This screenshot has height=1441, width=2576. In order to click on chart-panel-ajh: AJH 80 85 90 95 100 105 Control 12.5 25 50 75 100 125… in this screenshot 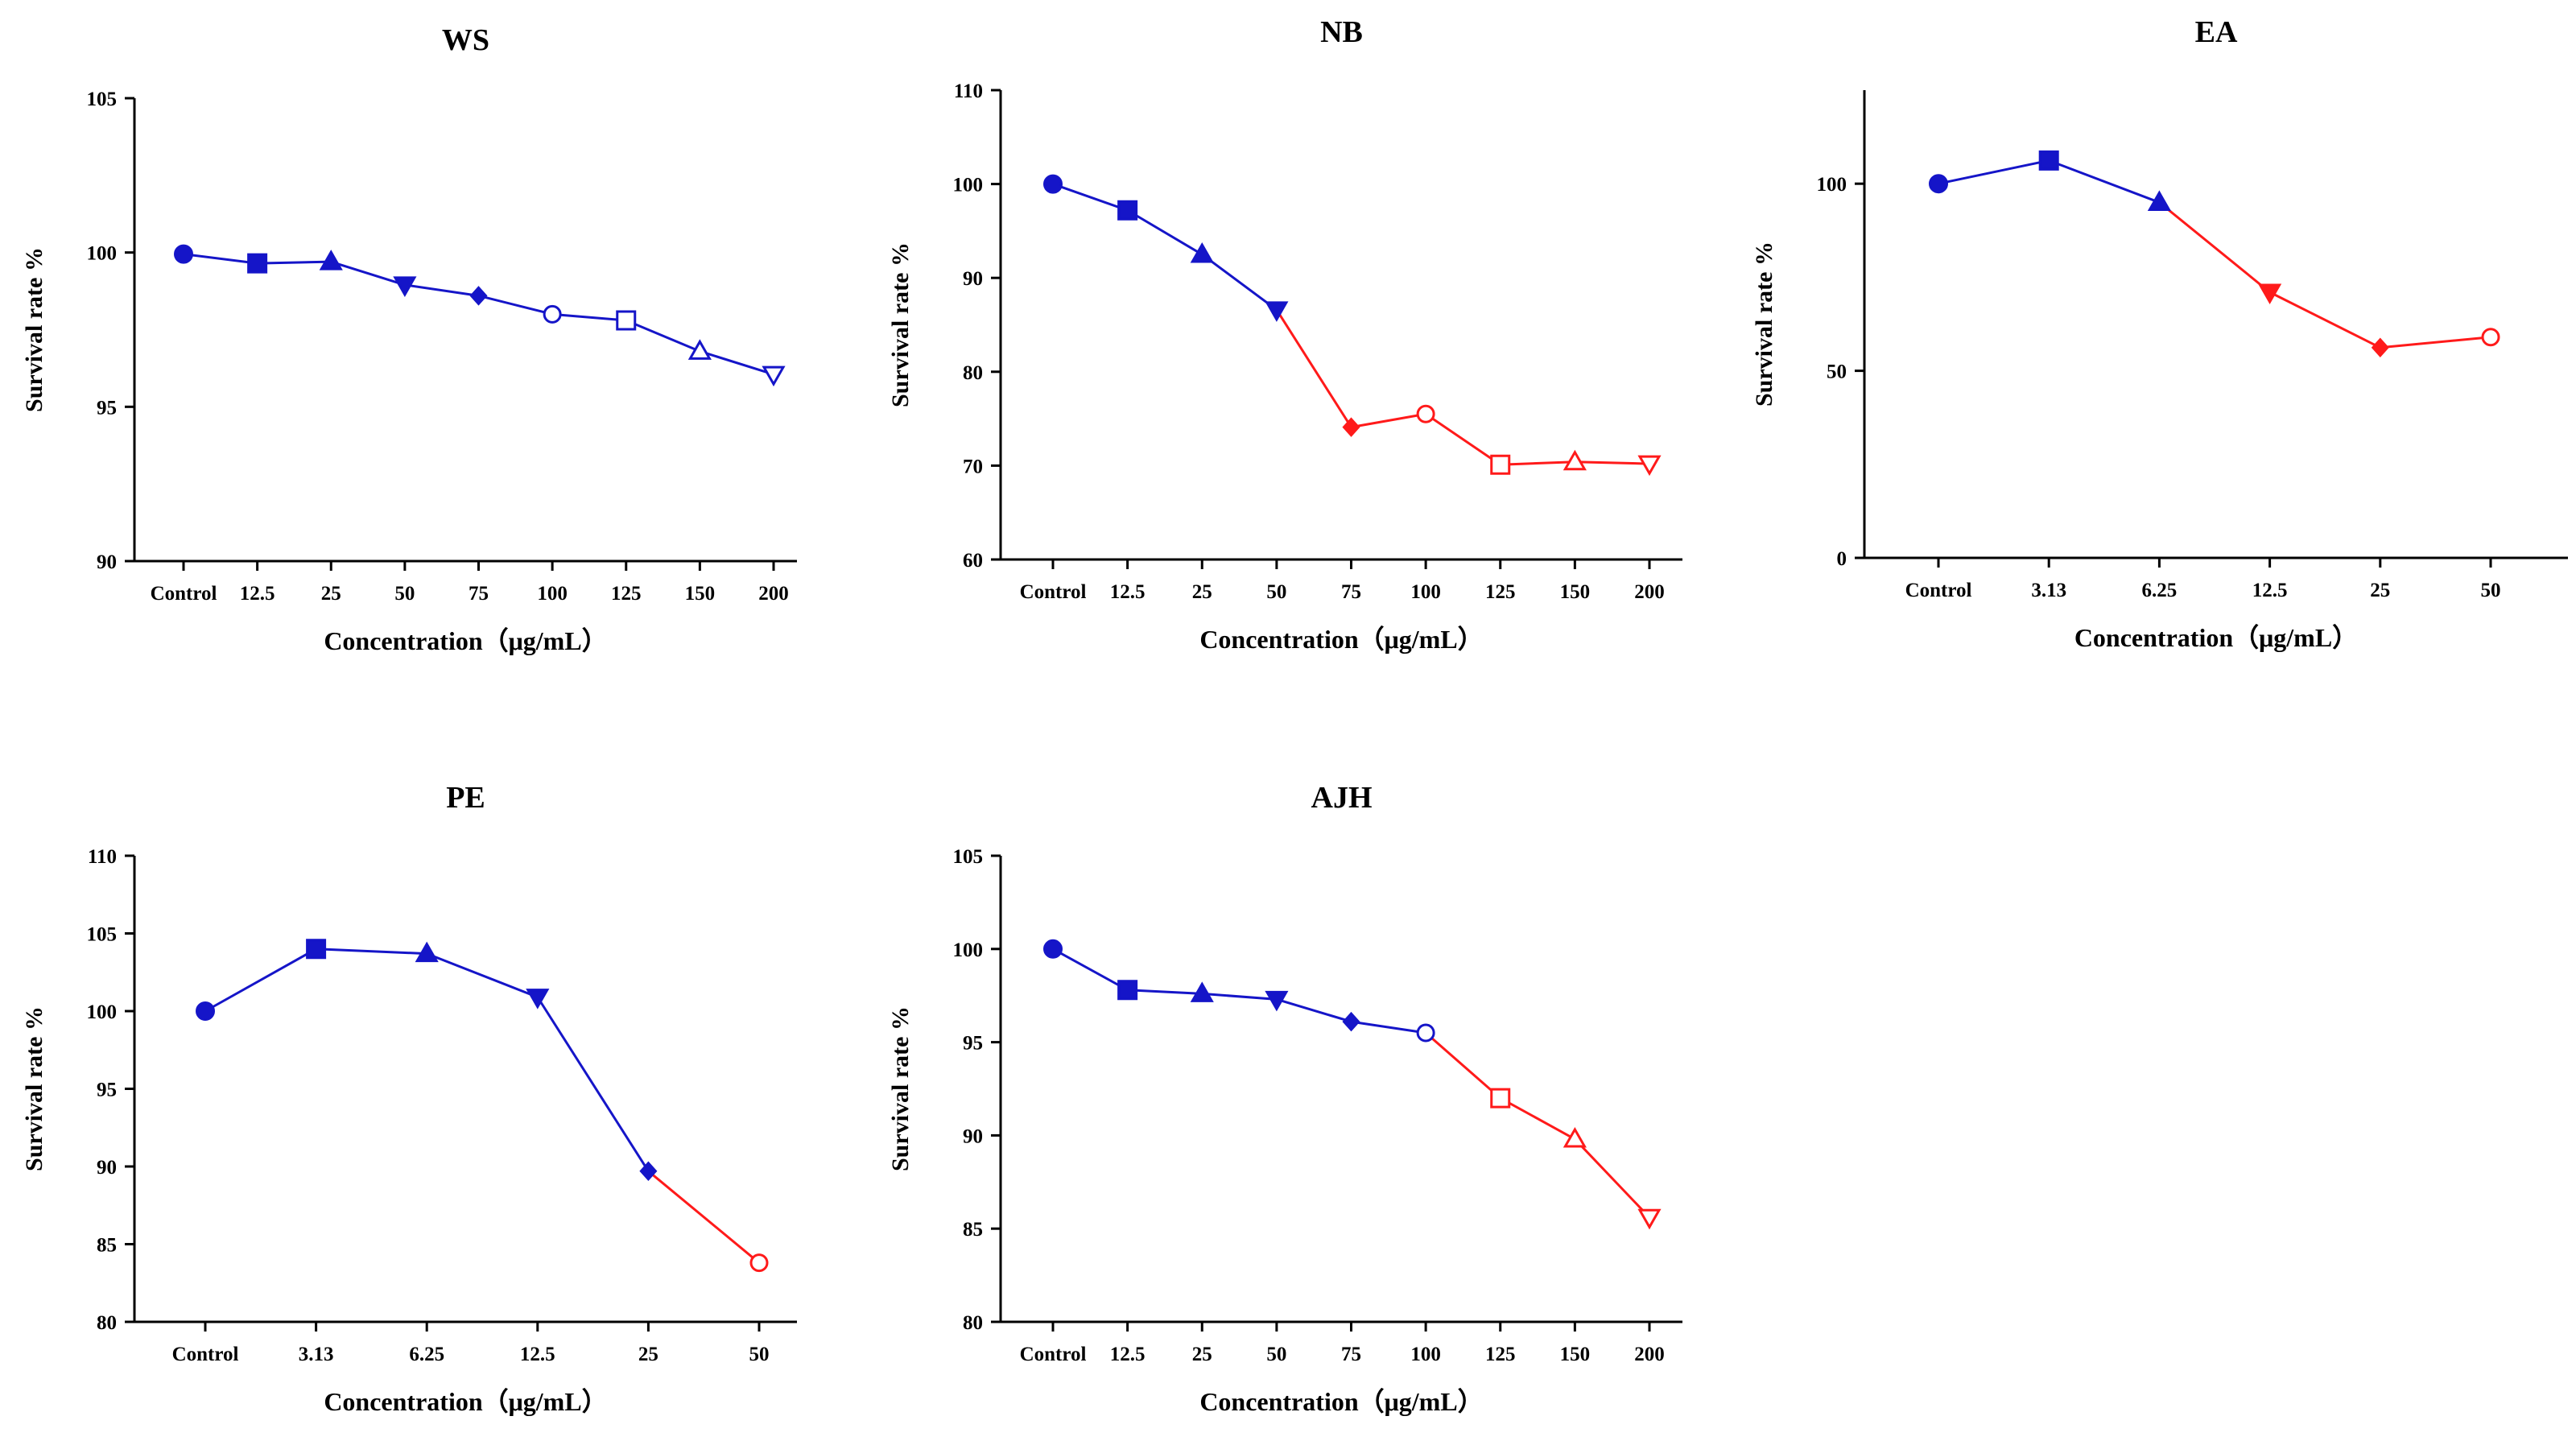, I will do `click(1284, 1098)`.